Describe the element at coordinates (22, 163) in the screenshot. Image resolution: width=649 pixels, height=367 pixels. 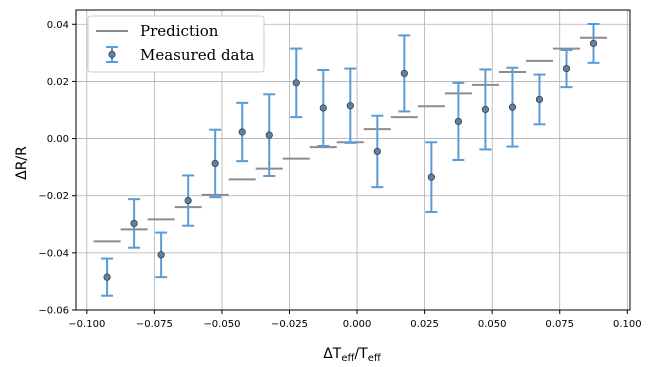
I see `y-axis-label: ΔR/R` at that location.